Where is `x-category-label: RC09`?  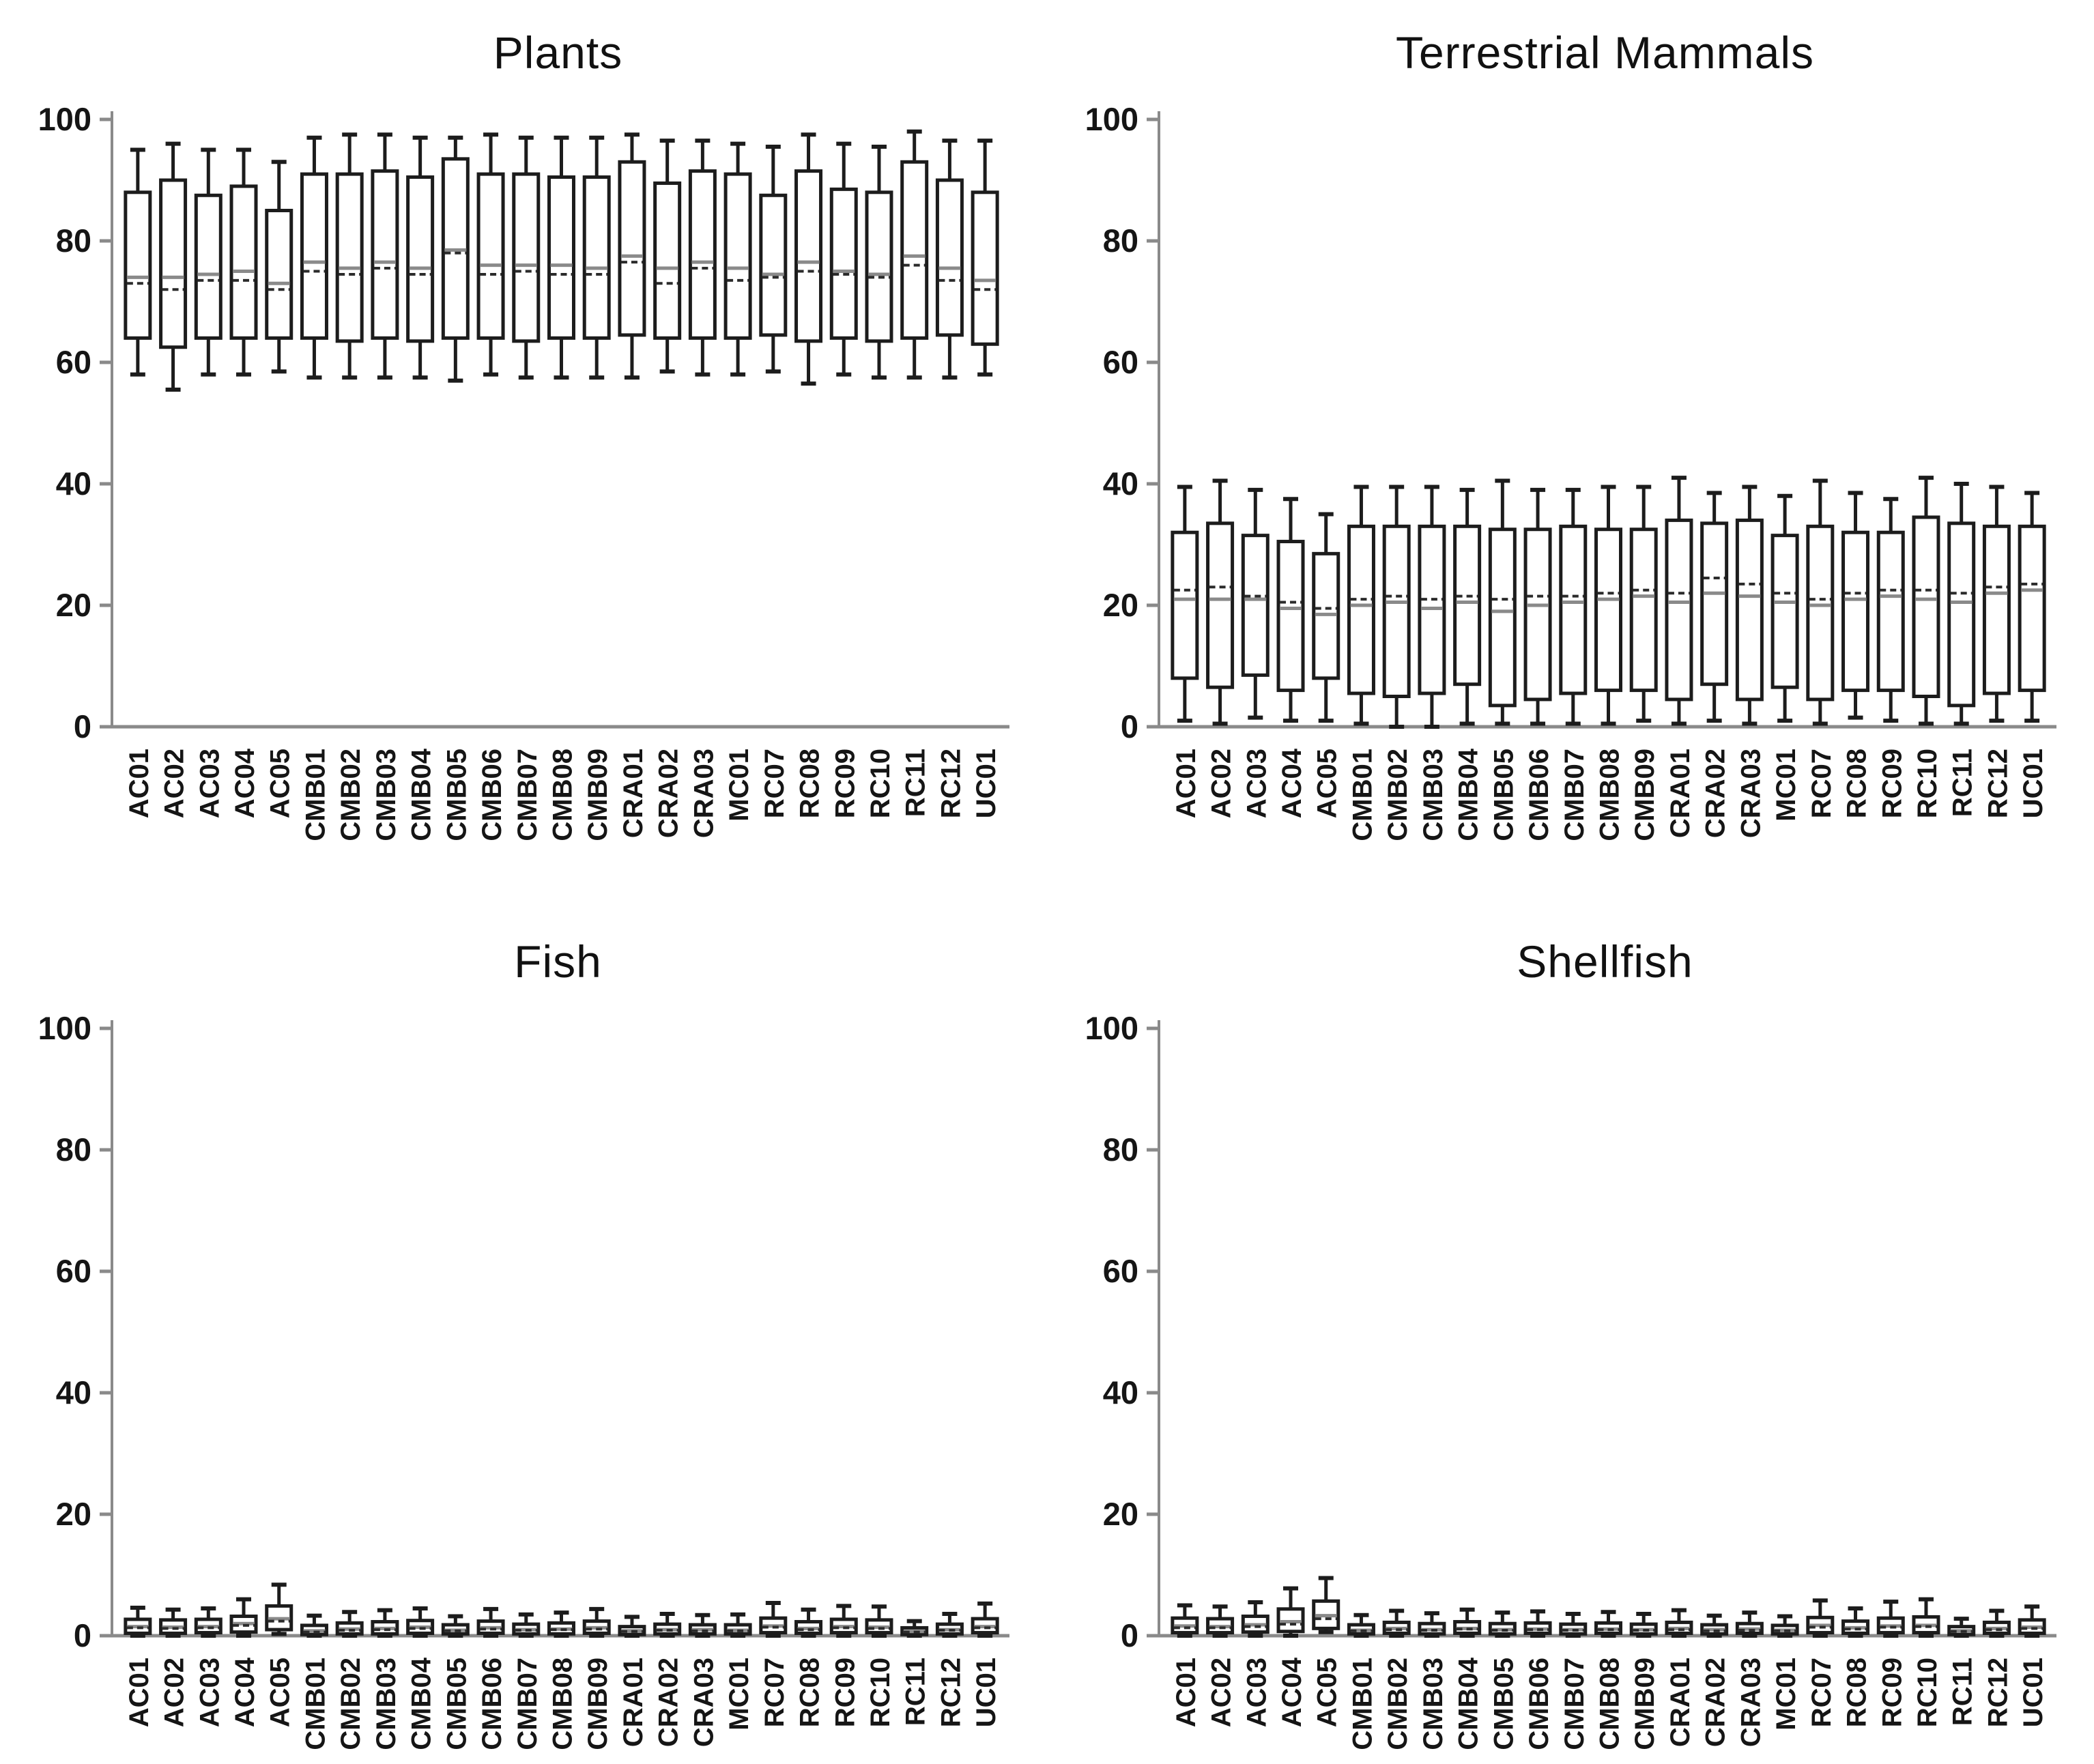
x-category-label: RC09 is located at coordinates (845, 784).